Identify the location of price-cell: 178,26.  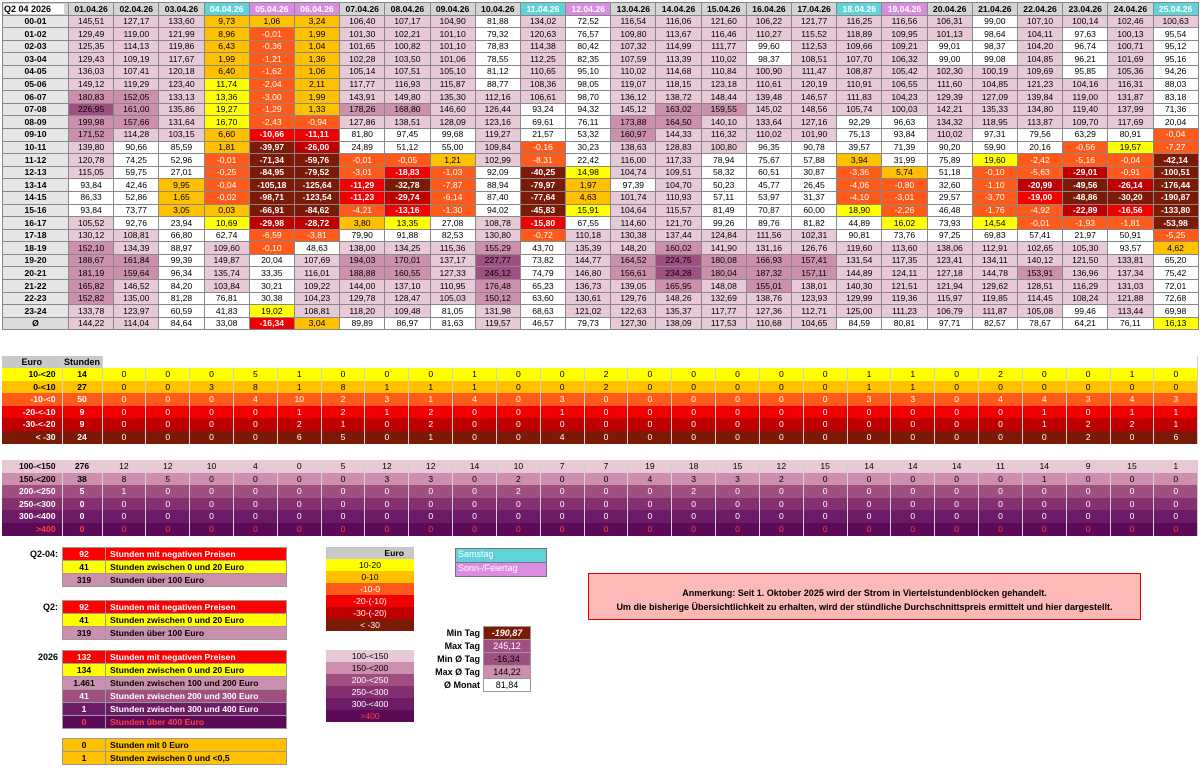
(362, 109).